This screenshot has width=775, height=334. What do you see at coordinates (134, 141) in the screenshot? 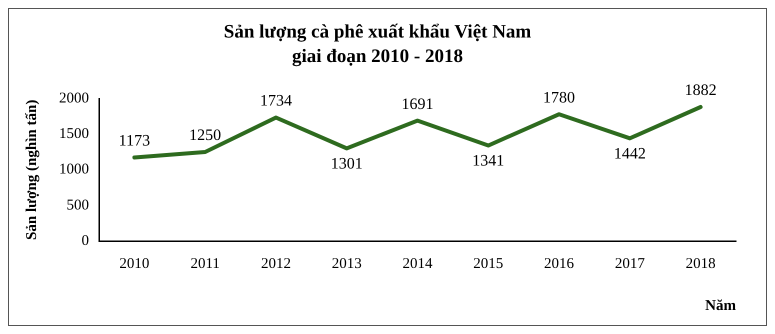
I see `data-label: 1173` at bounding box center [134, 141].